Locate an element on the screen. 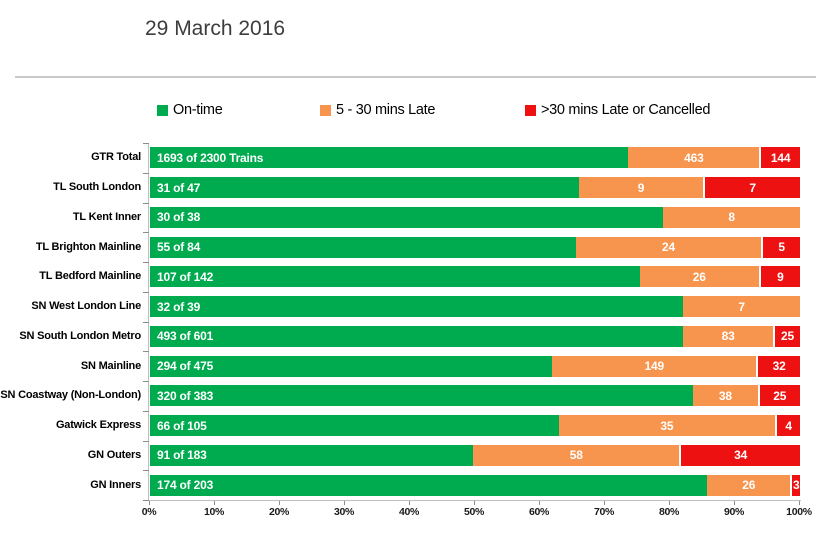  bar-value-label: 3 is located at coordinates (796, 485).